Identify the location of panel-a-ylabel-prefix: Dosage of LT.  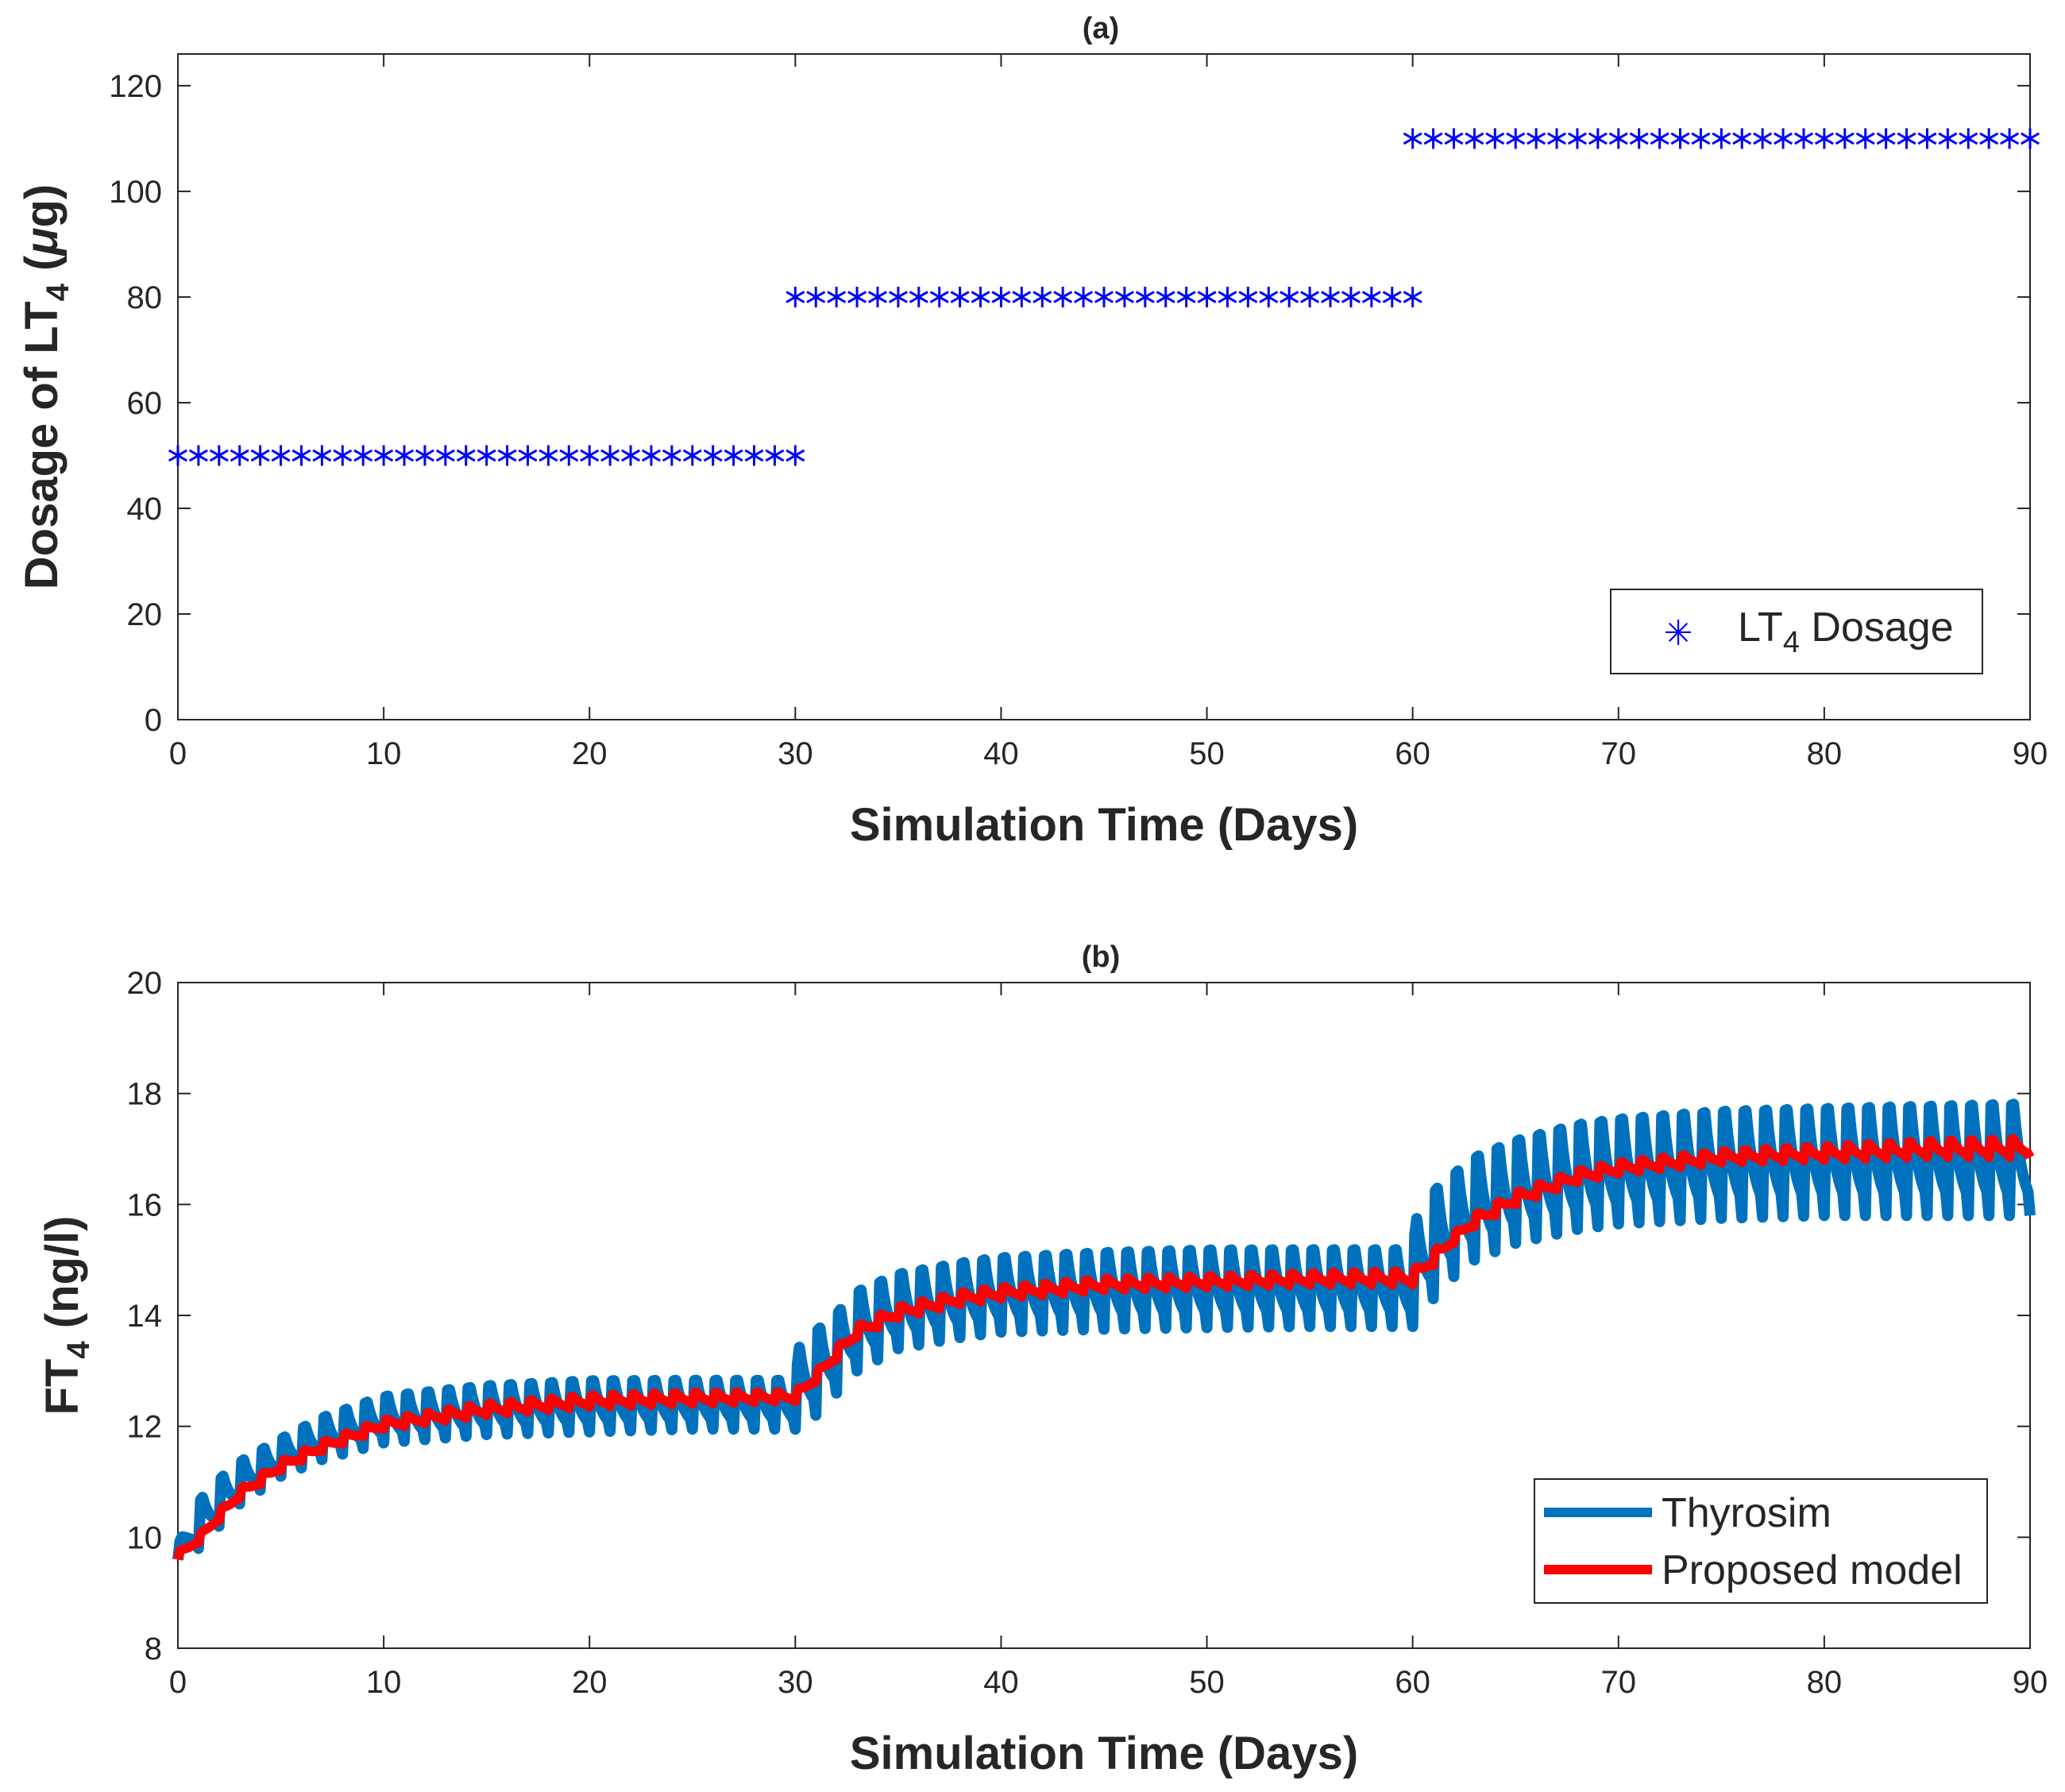
(42, 445).